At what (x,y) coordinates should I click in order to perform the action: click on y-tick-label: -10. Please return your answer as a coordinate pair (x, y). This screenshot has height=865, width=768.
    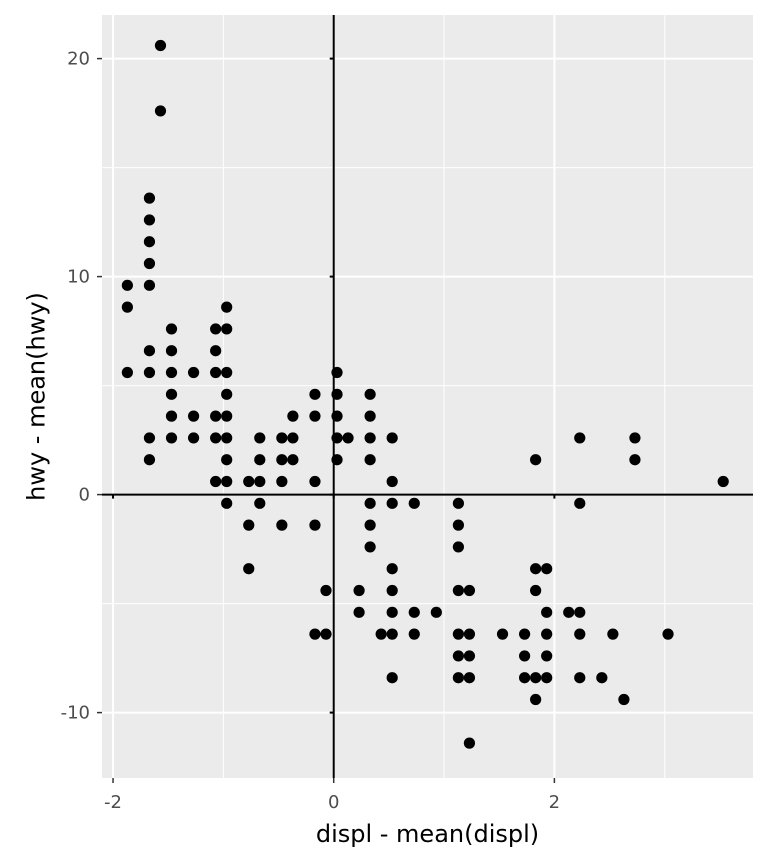
    Looking at the image, I should click on (75, 713).